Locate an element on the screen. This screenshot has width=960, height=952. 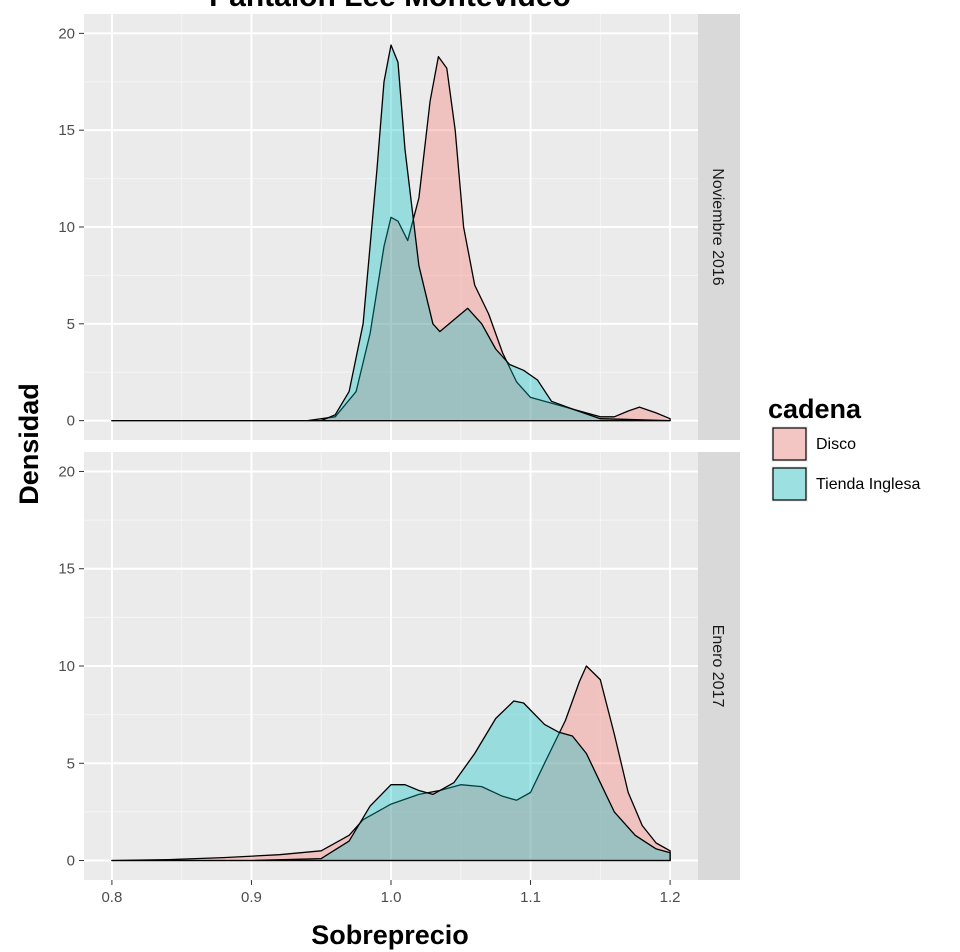
legend-swatch-tienda-inglesa is located at coordinates (789, 484).